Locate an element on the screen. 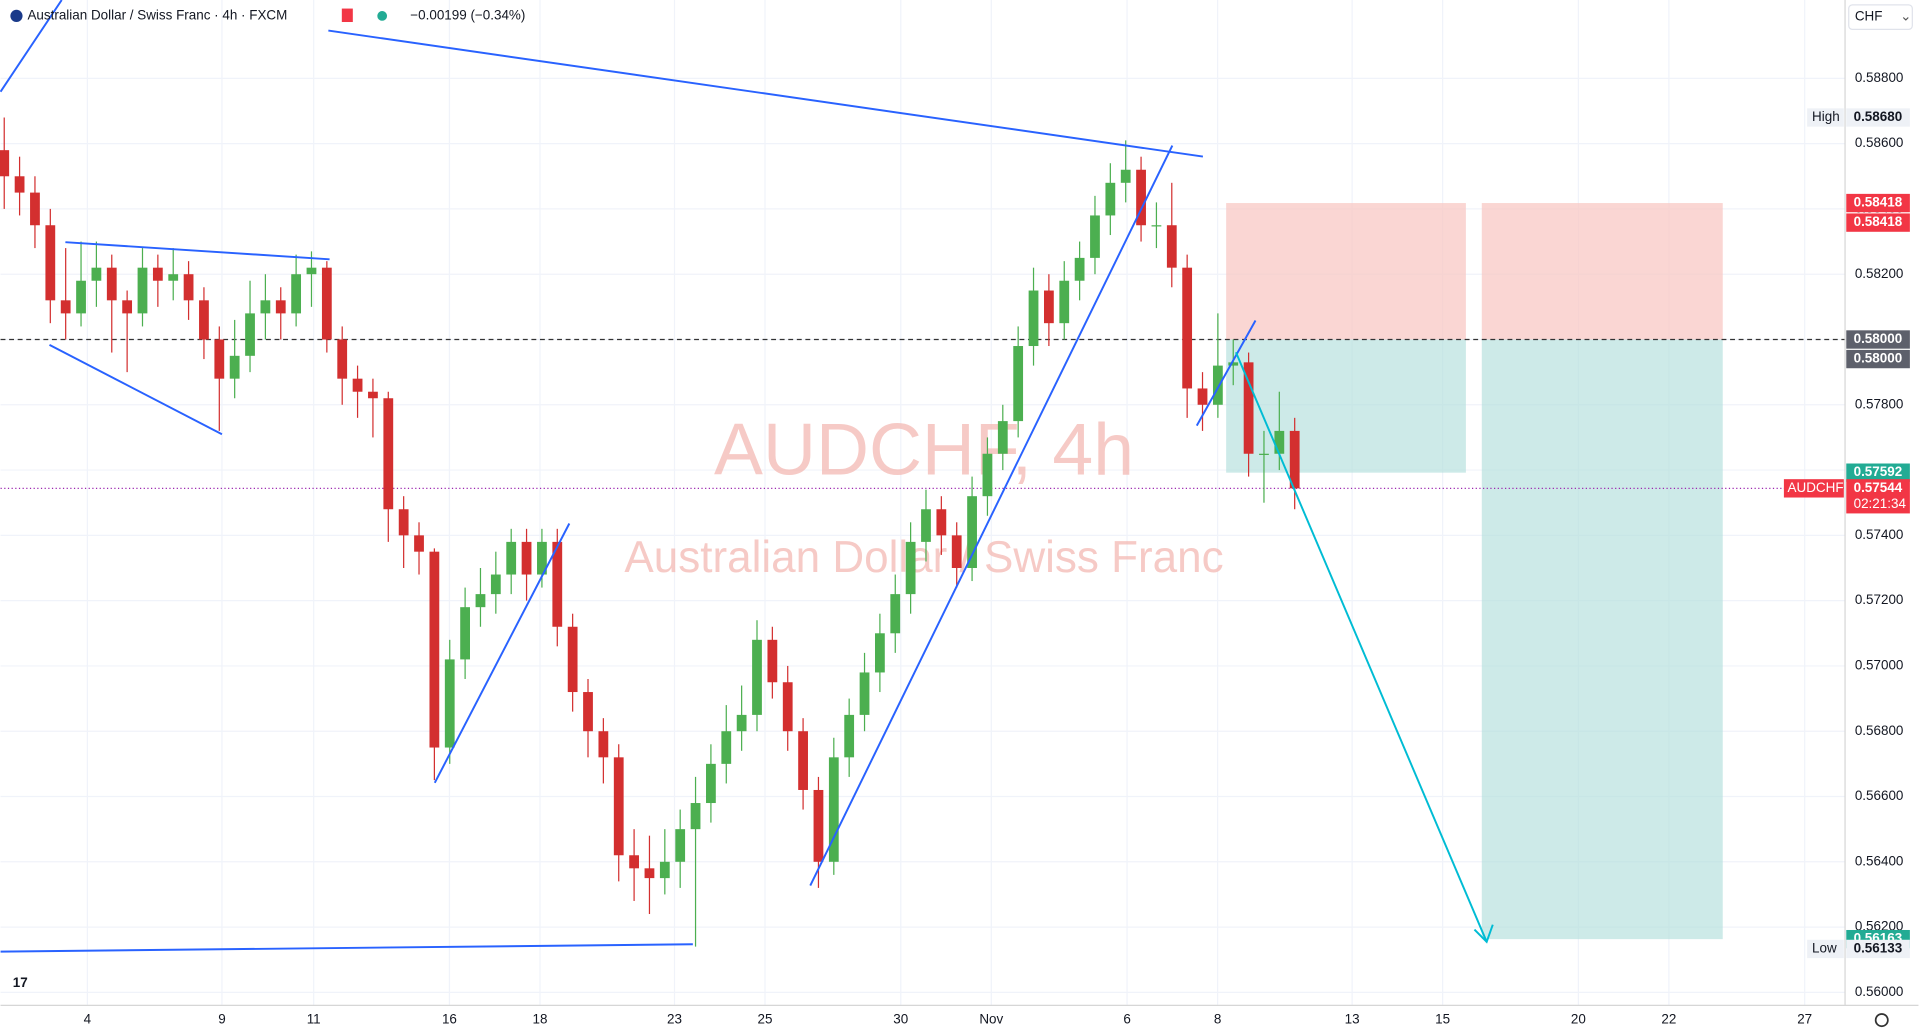  x-tick-label: 20 is located at coordinates (1578, 1019).